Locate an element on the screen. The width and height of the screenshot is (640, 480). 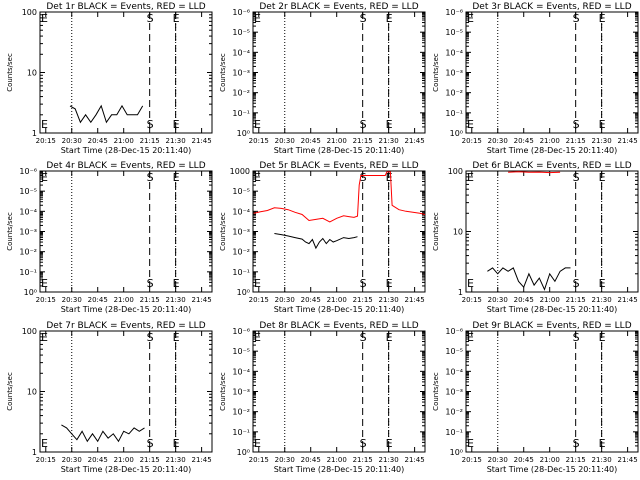
panel-title: Det 4r BLACK = Events, RED = LLD is located at coordinates (125, 166).